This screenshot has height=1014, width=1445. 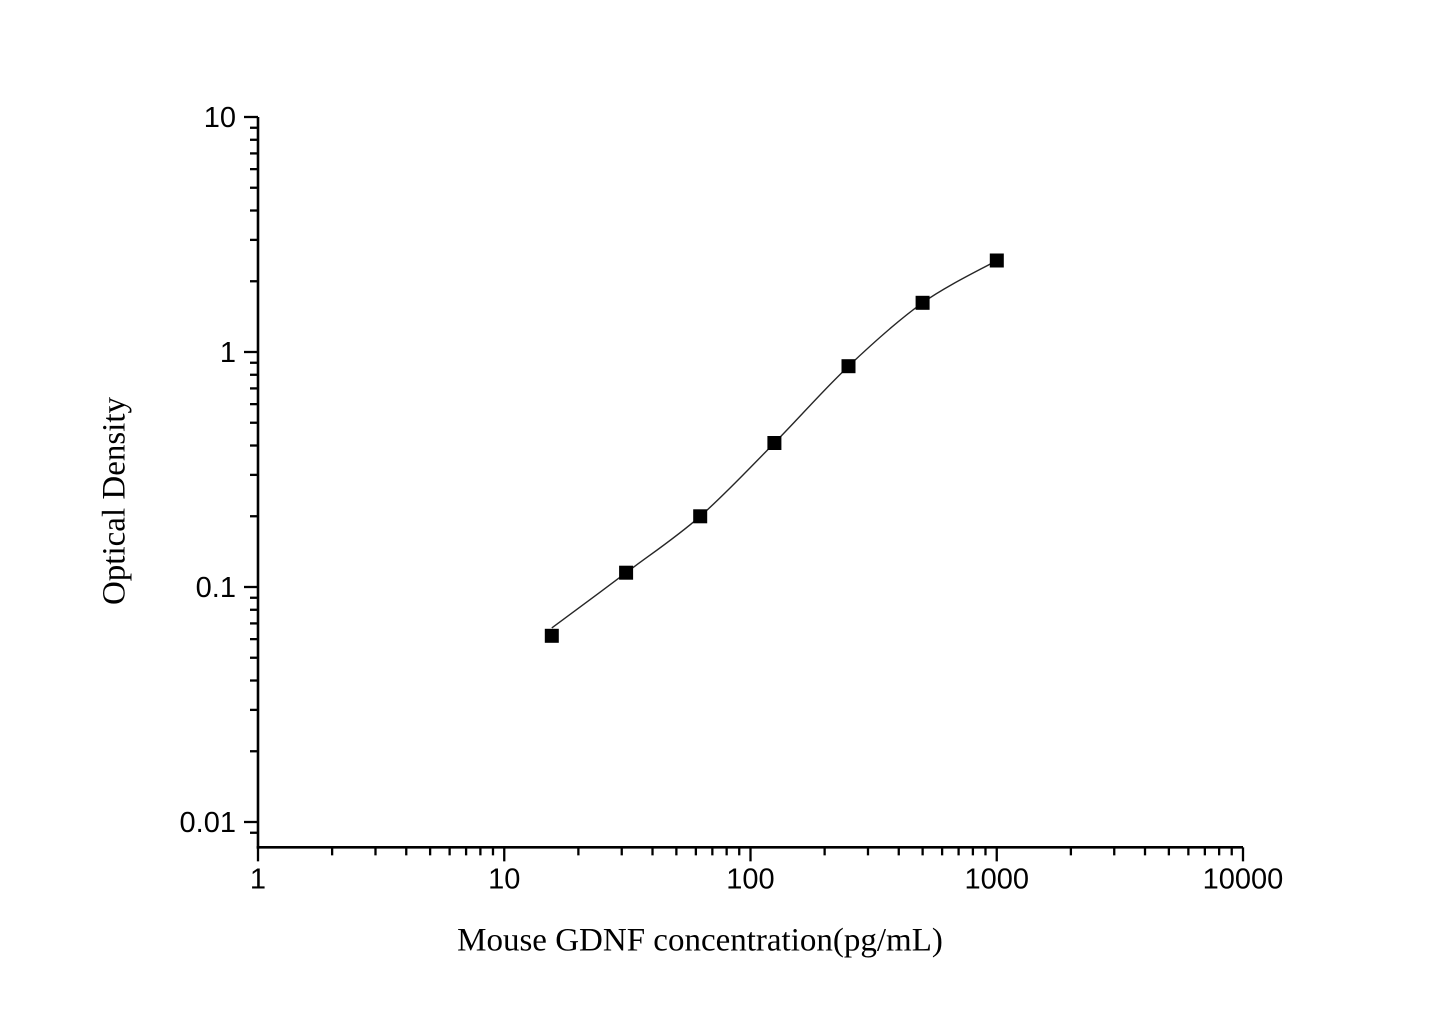 I want to click on y-tick-label: 1, so click(x=228, y=353).